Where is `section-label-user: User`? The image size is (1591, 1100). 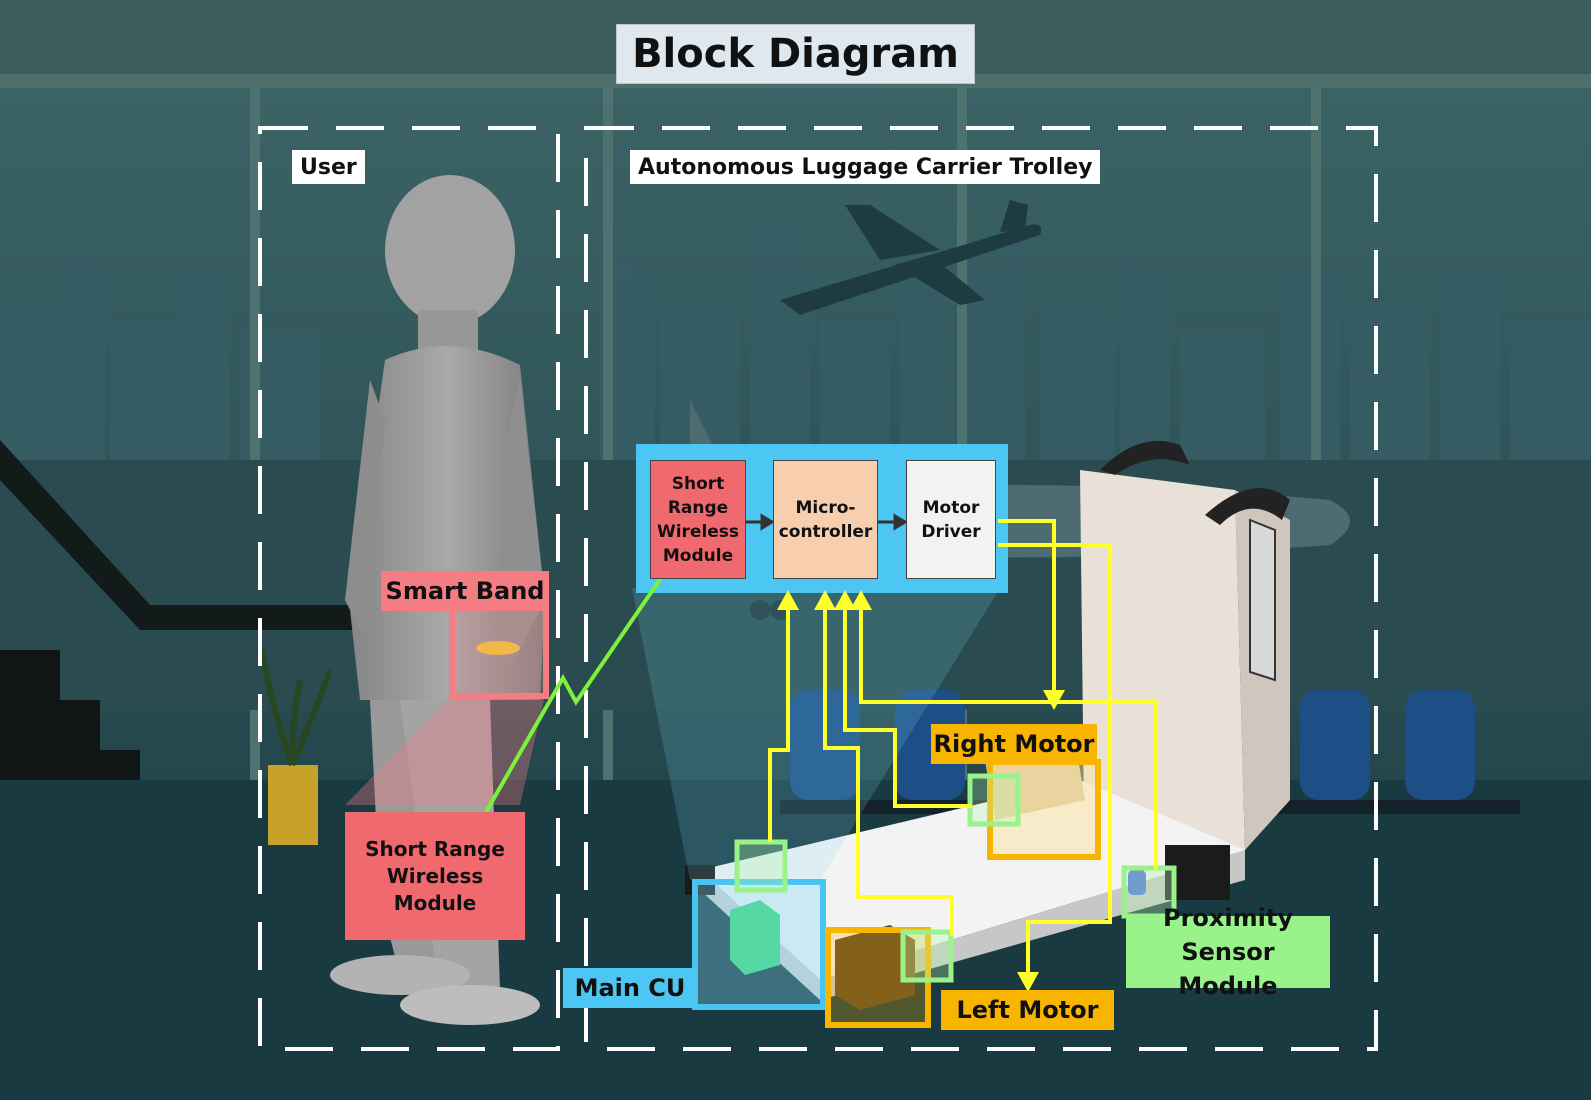 section-label-user: User is located at coordinates (328, 167).